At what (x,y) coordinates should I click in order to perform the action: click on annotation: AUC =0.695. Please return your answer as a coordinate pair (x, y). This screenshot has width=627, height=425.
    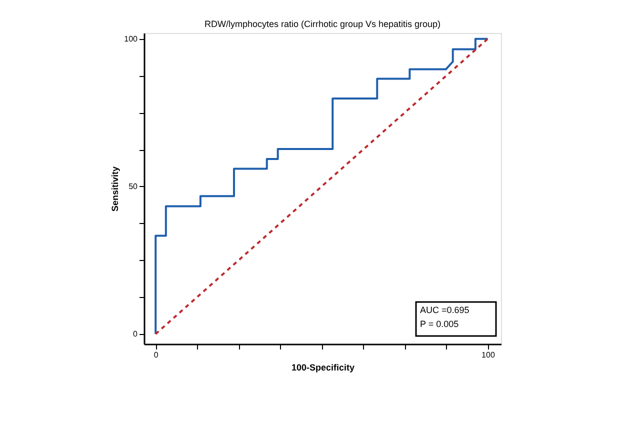
    Looking at the image, I should click on (445, 310).